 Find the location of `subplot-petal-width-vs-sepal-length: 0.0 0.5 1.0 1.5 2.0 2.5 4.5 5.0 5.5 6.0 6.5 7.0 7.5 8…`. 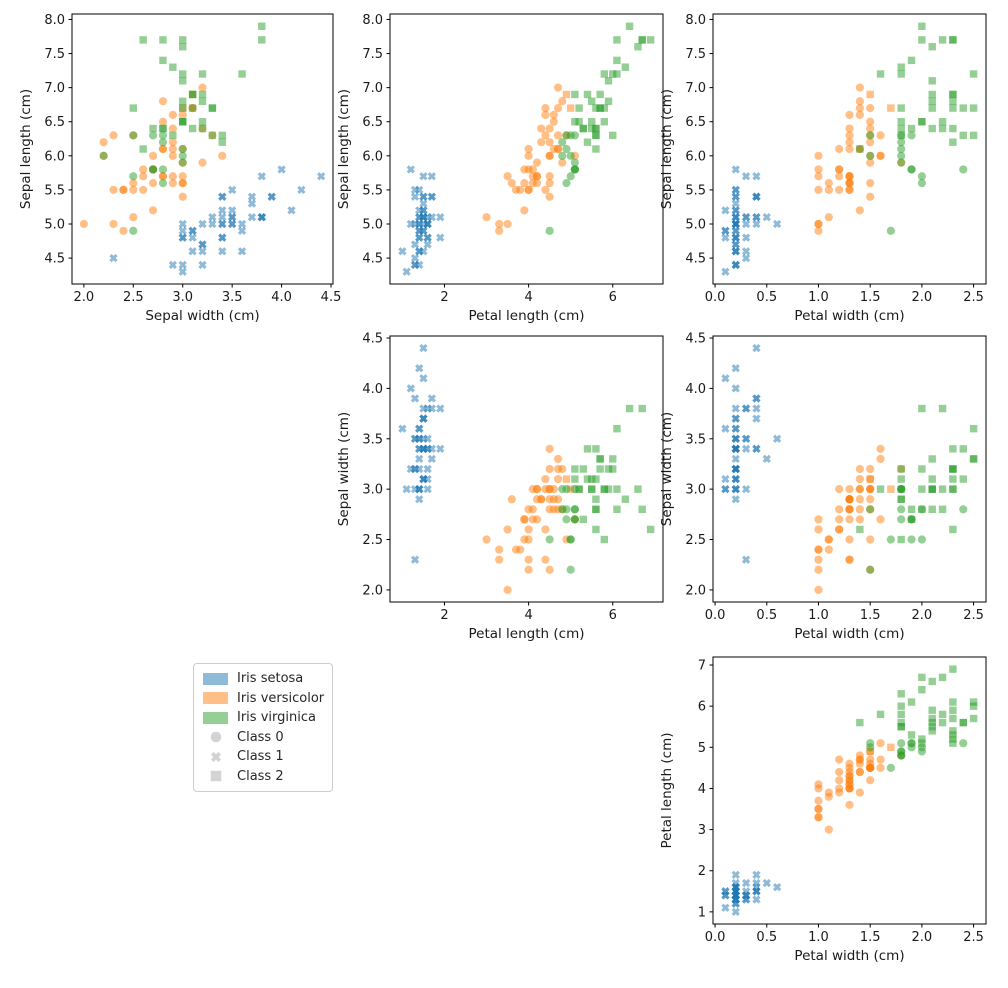

subplot-petal-width-vs-sepal-length: 0.0 0.5 1.0 1.5 2.0 2.5 4.5 5.0 5.5 6.0 6.5 7.0 7.5 8… is located at coordinates (823, 168).